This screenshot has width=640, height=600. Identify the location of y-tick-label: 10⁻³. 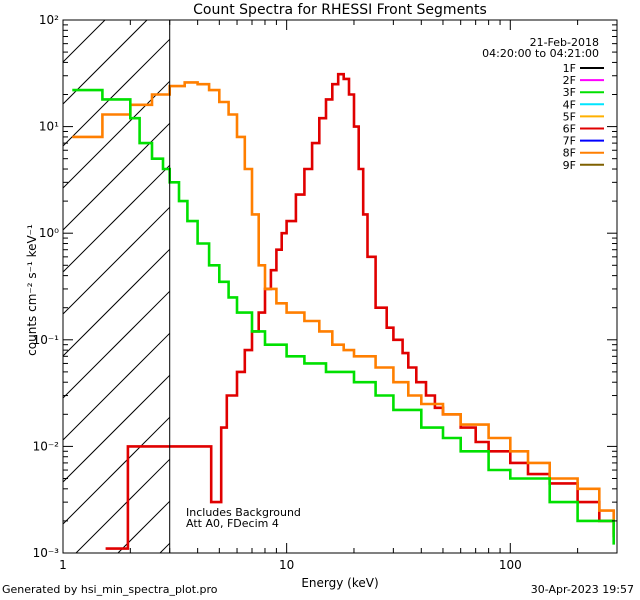
(46, 553).